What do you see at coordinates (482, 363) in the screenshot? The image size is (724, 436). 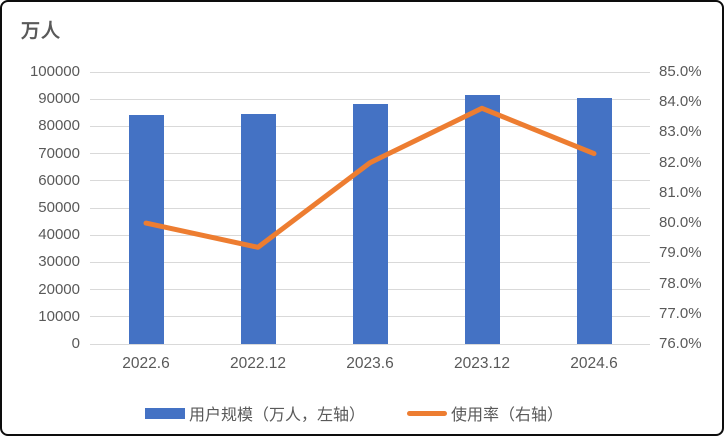 I see `x-axis-label-2023.12: 2023.12` at bounding box center [482, 363].